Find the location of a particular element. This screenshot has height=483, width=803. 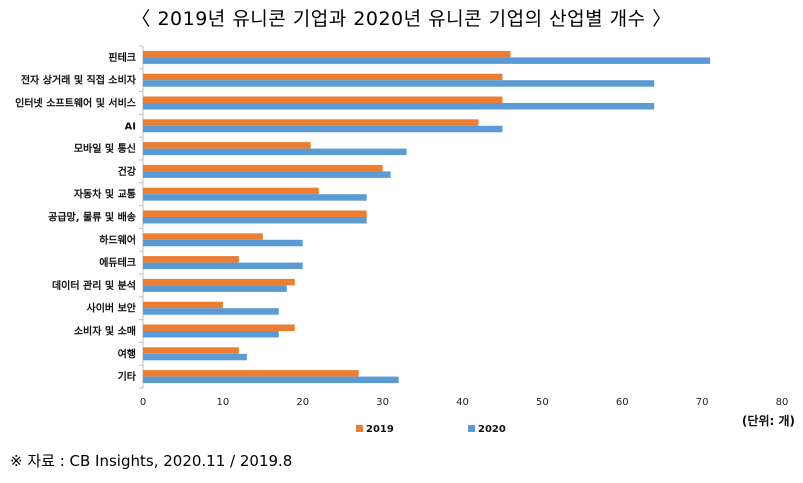

unit-label: (단위: 개) is located at coordinates (768, 420).